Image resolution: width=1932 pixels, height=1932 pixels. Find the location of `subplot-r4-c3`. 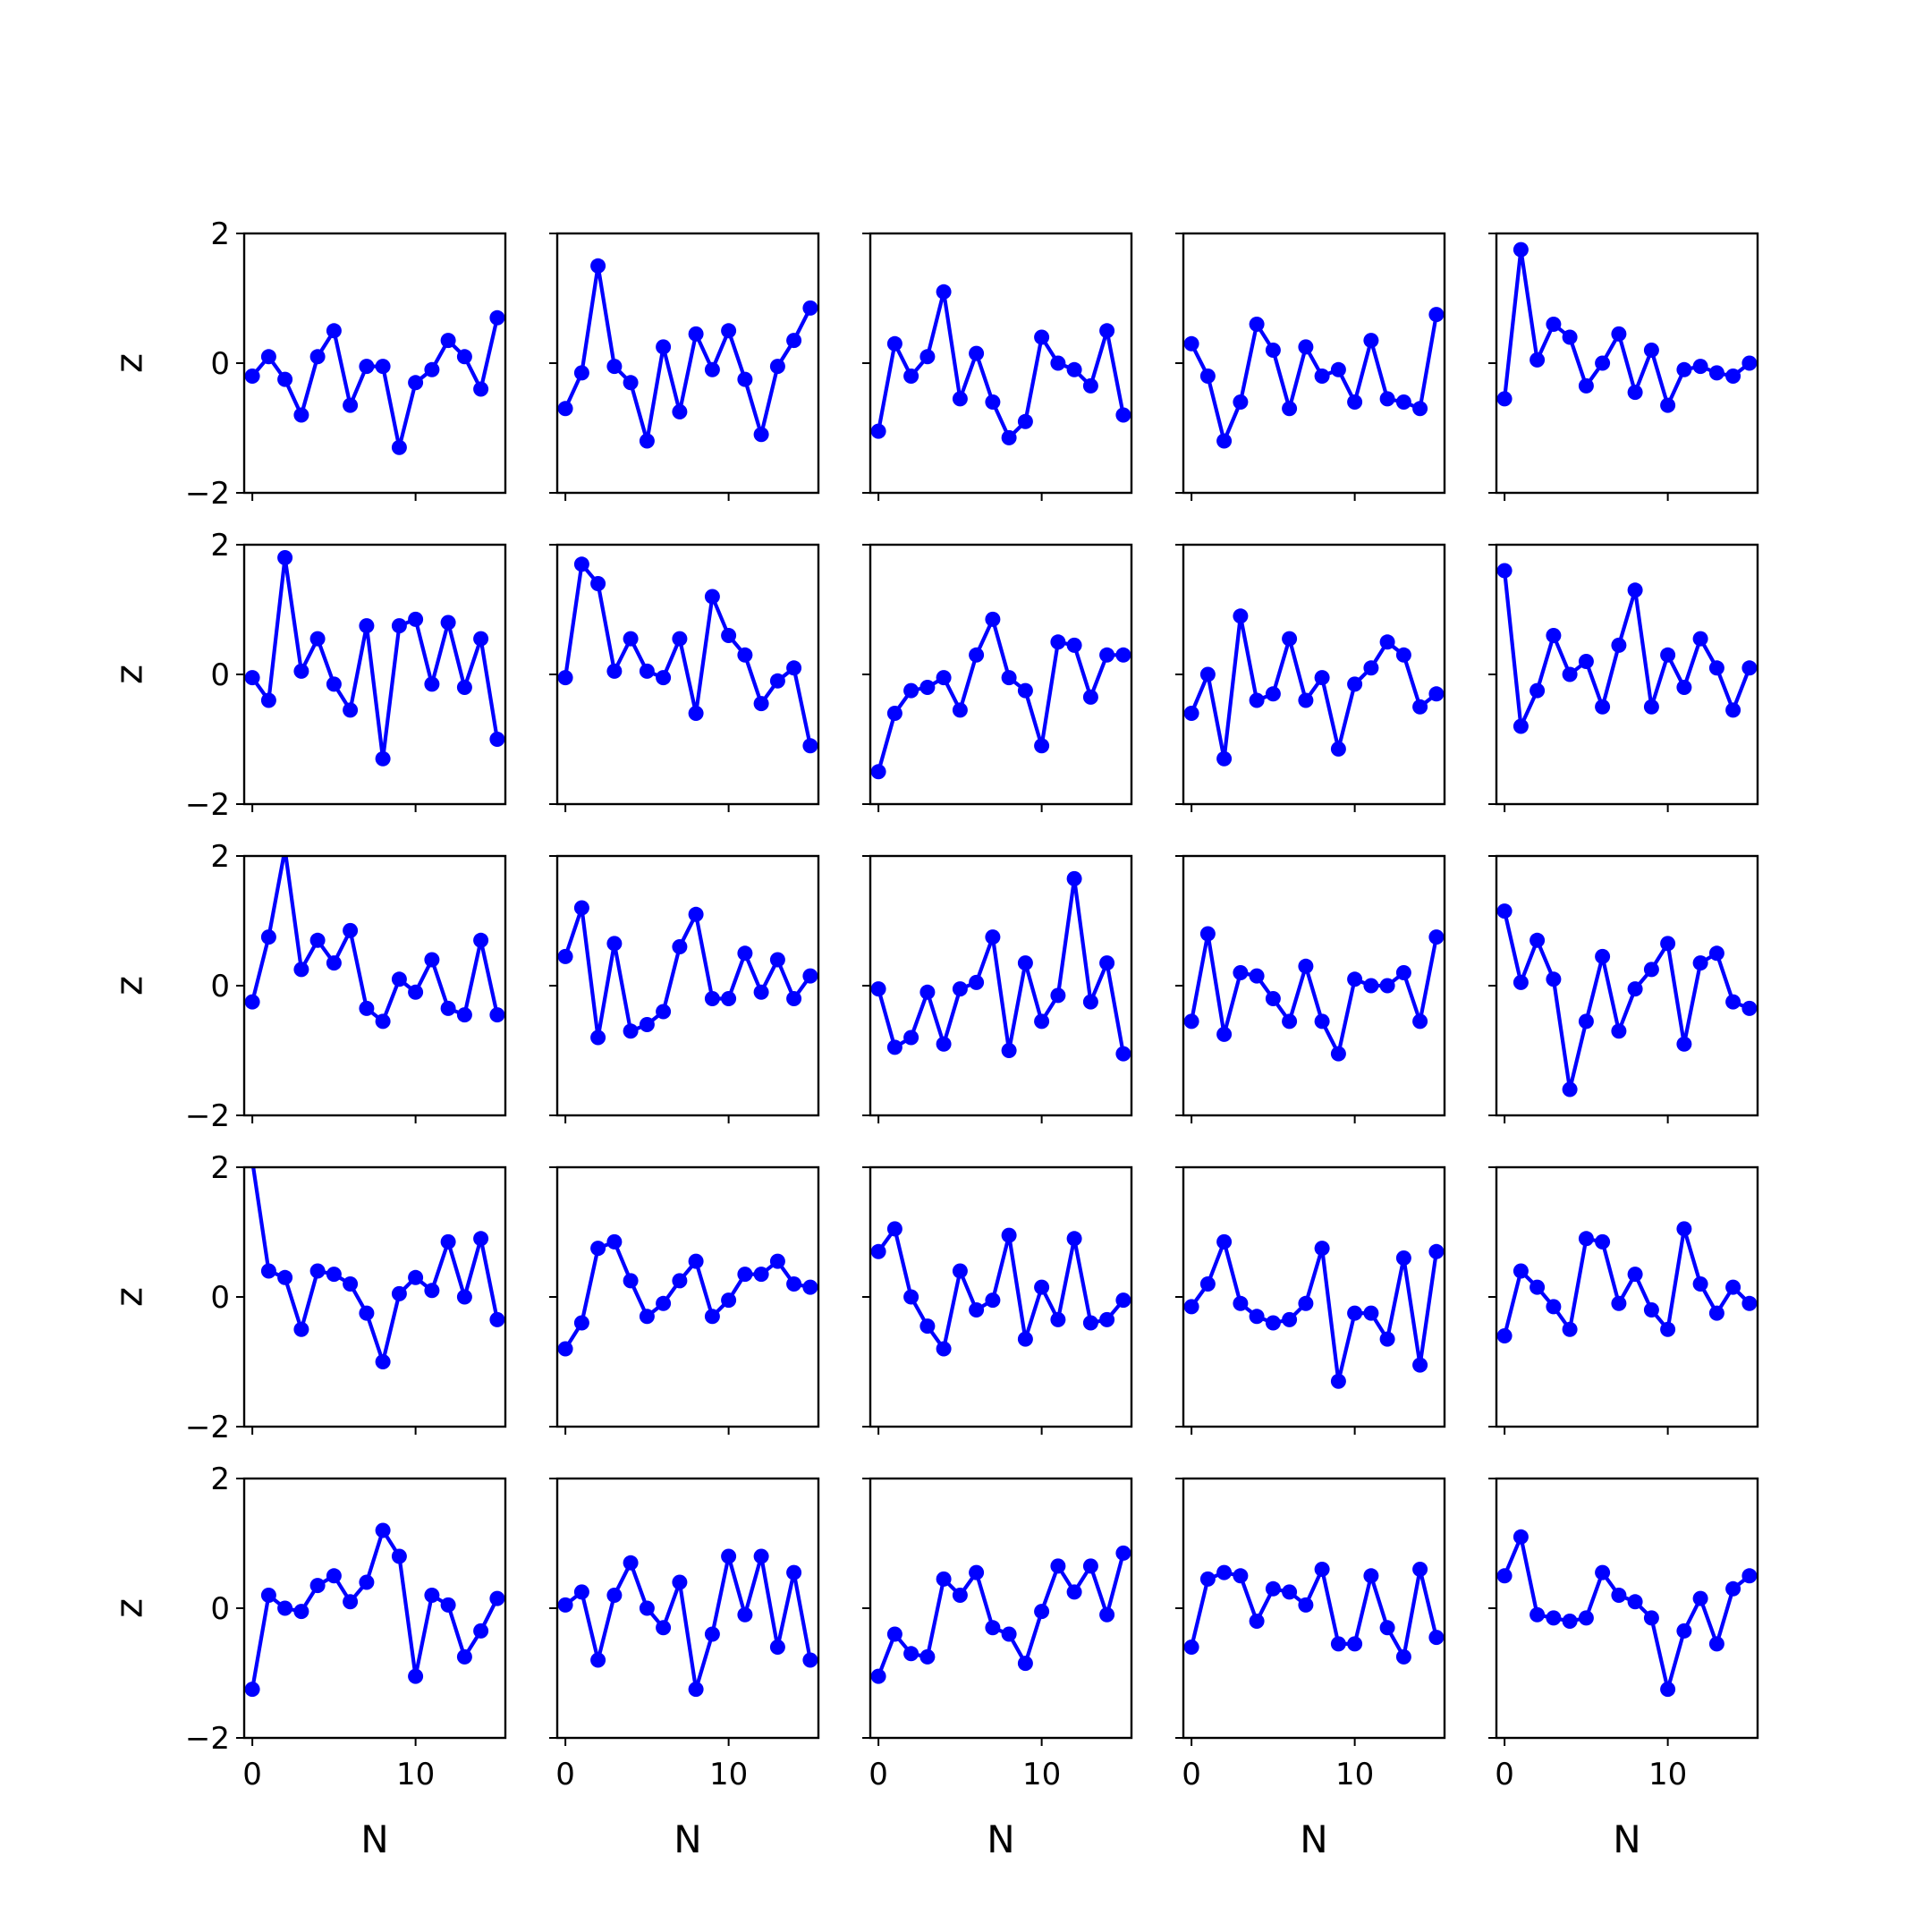

subplot-r4-c3 is located at coordinates (997, 1300).